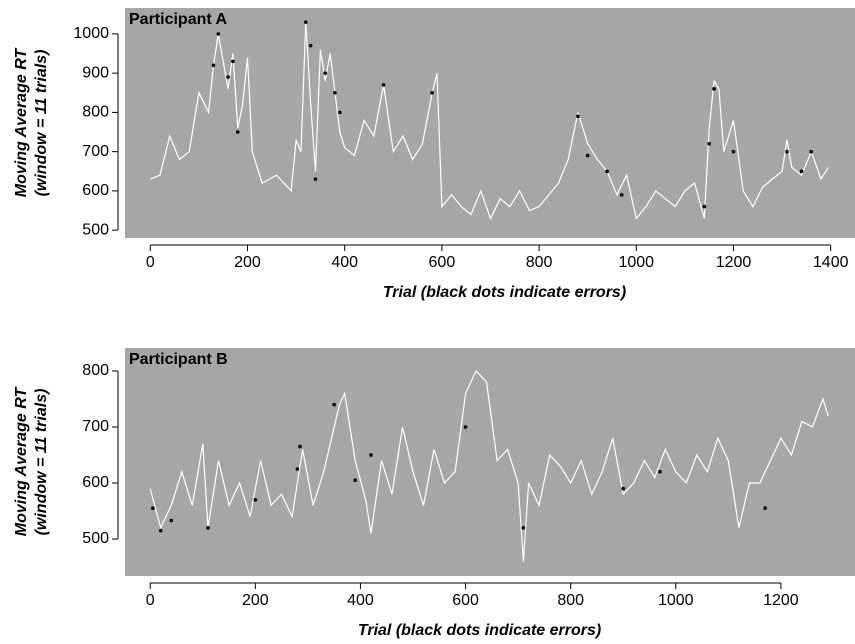 The image size is (855, 644). What do you see at coordinates (95, 72) in the screenshot?
I see `y-tick-label: 900` at bounding box center [95, 72].